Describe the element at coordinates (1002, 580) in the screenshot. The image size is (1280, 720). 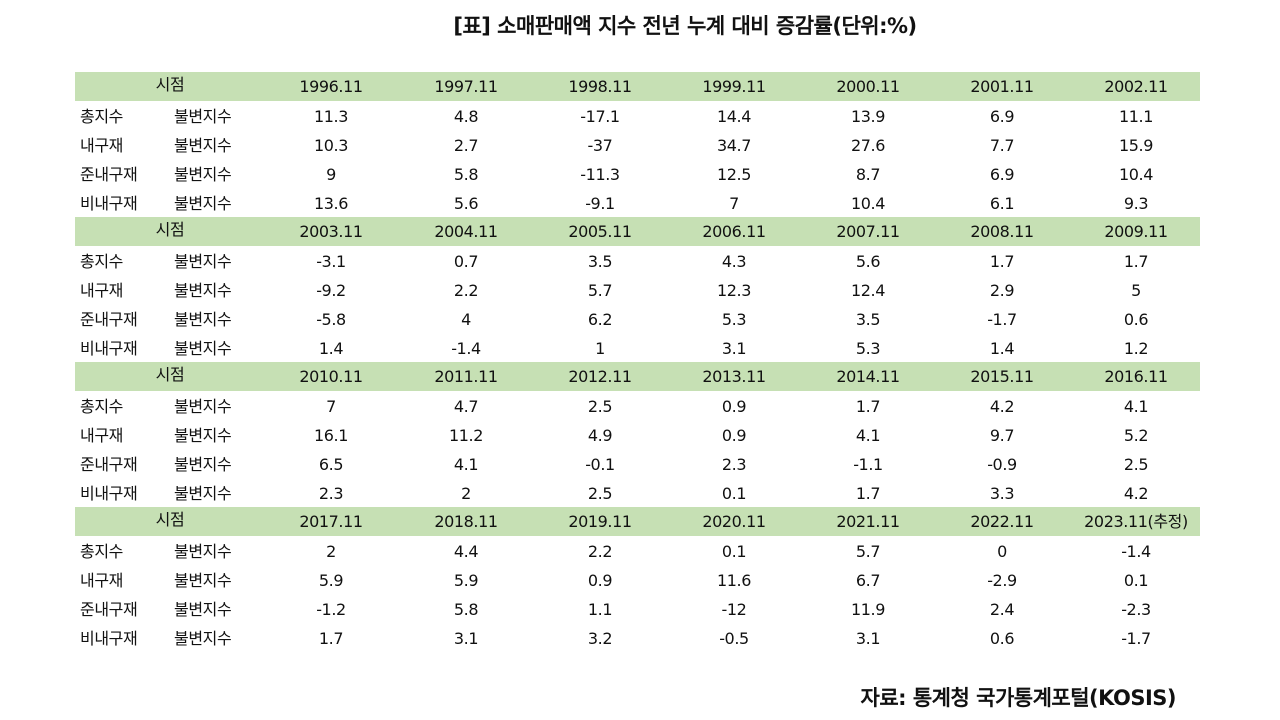
I see `value-cell: -2.9` at that location.